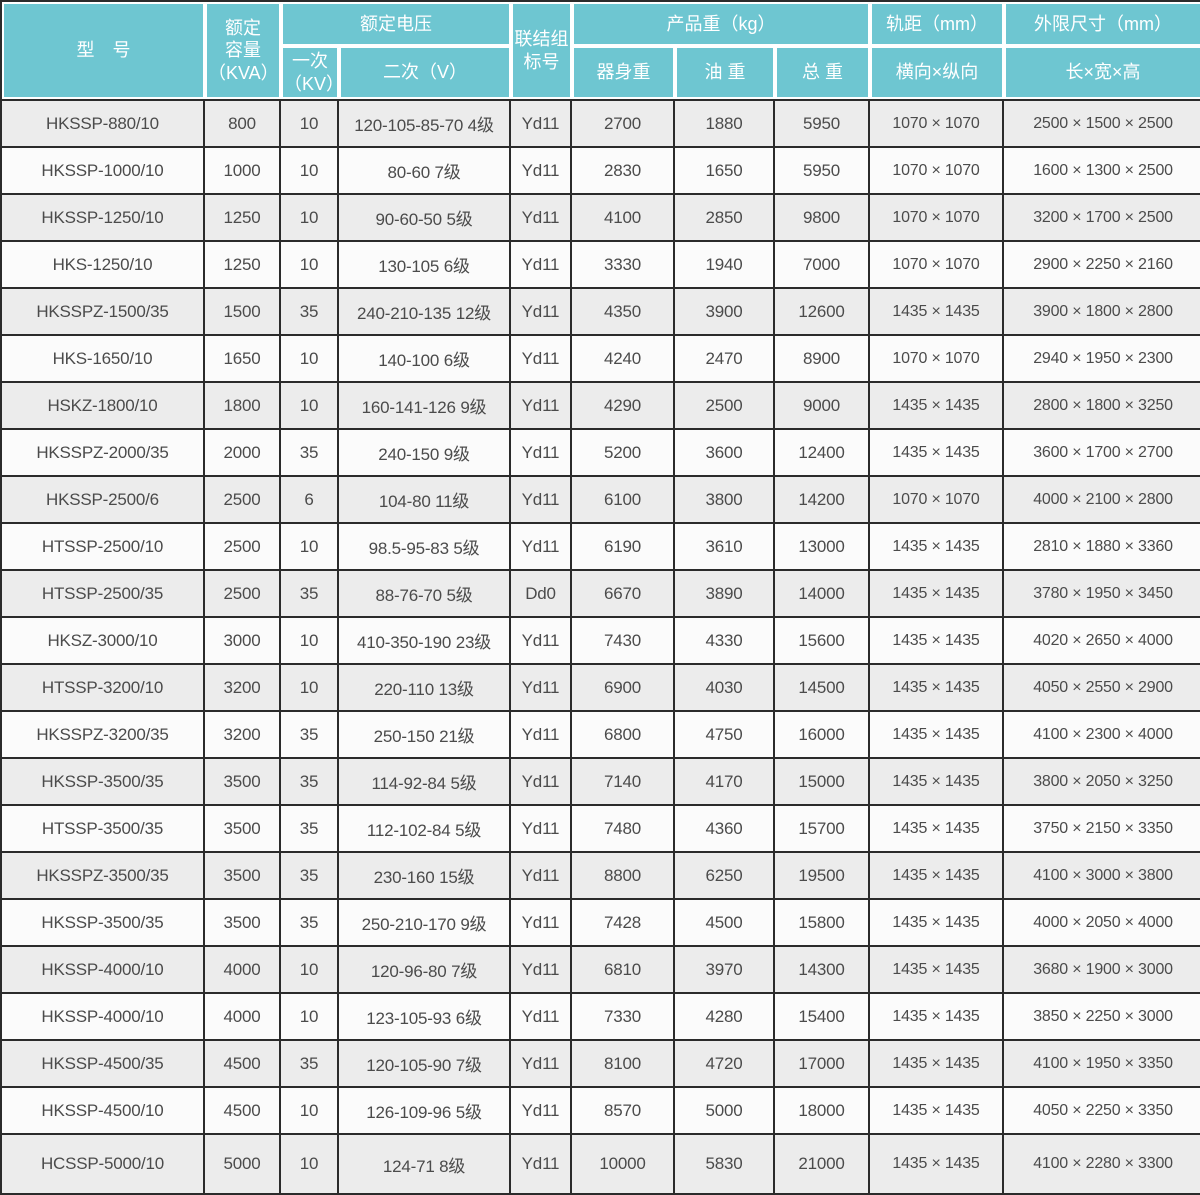 The height and width of the screenshot is (1195, 1200). What do you see at coordinates (425, 733) in the screenshot?
I see `cell-secondary-v: 250-150 21级` at bounding box center [425, 733].